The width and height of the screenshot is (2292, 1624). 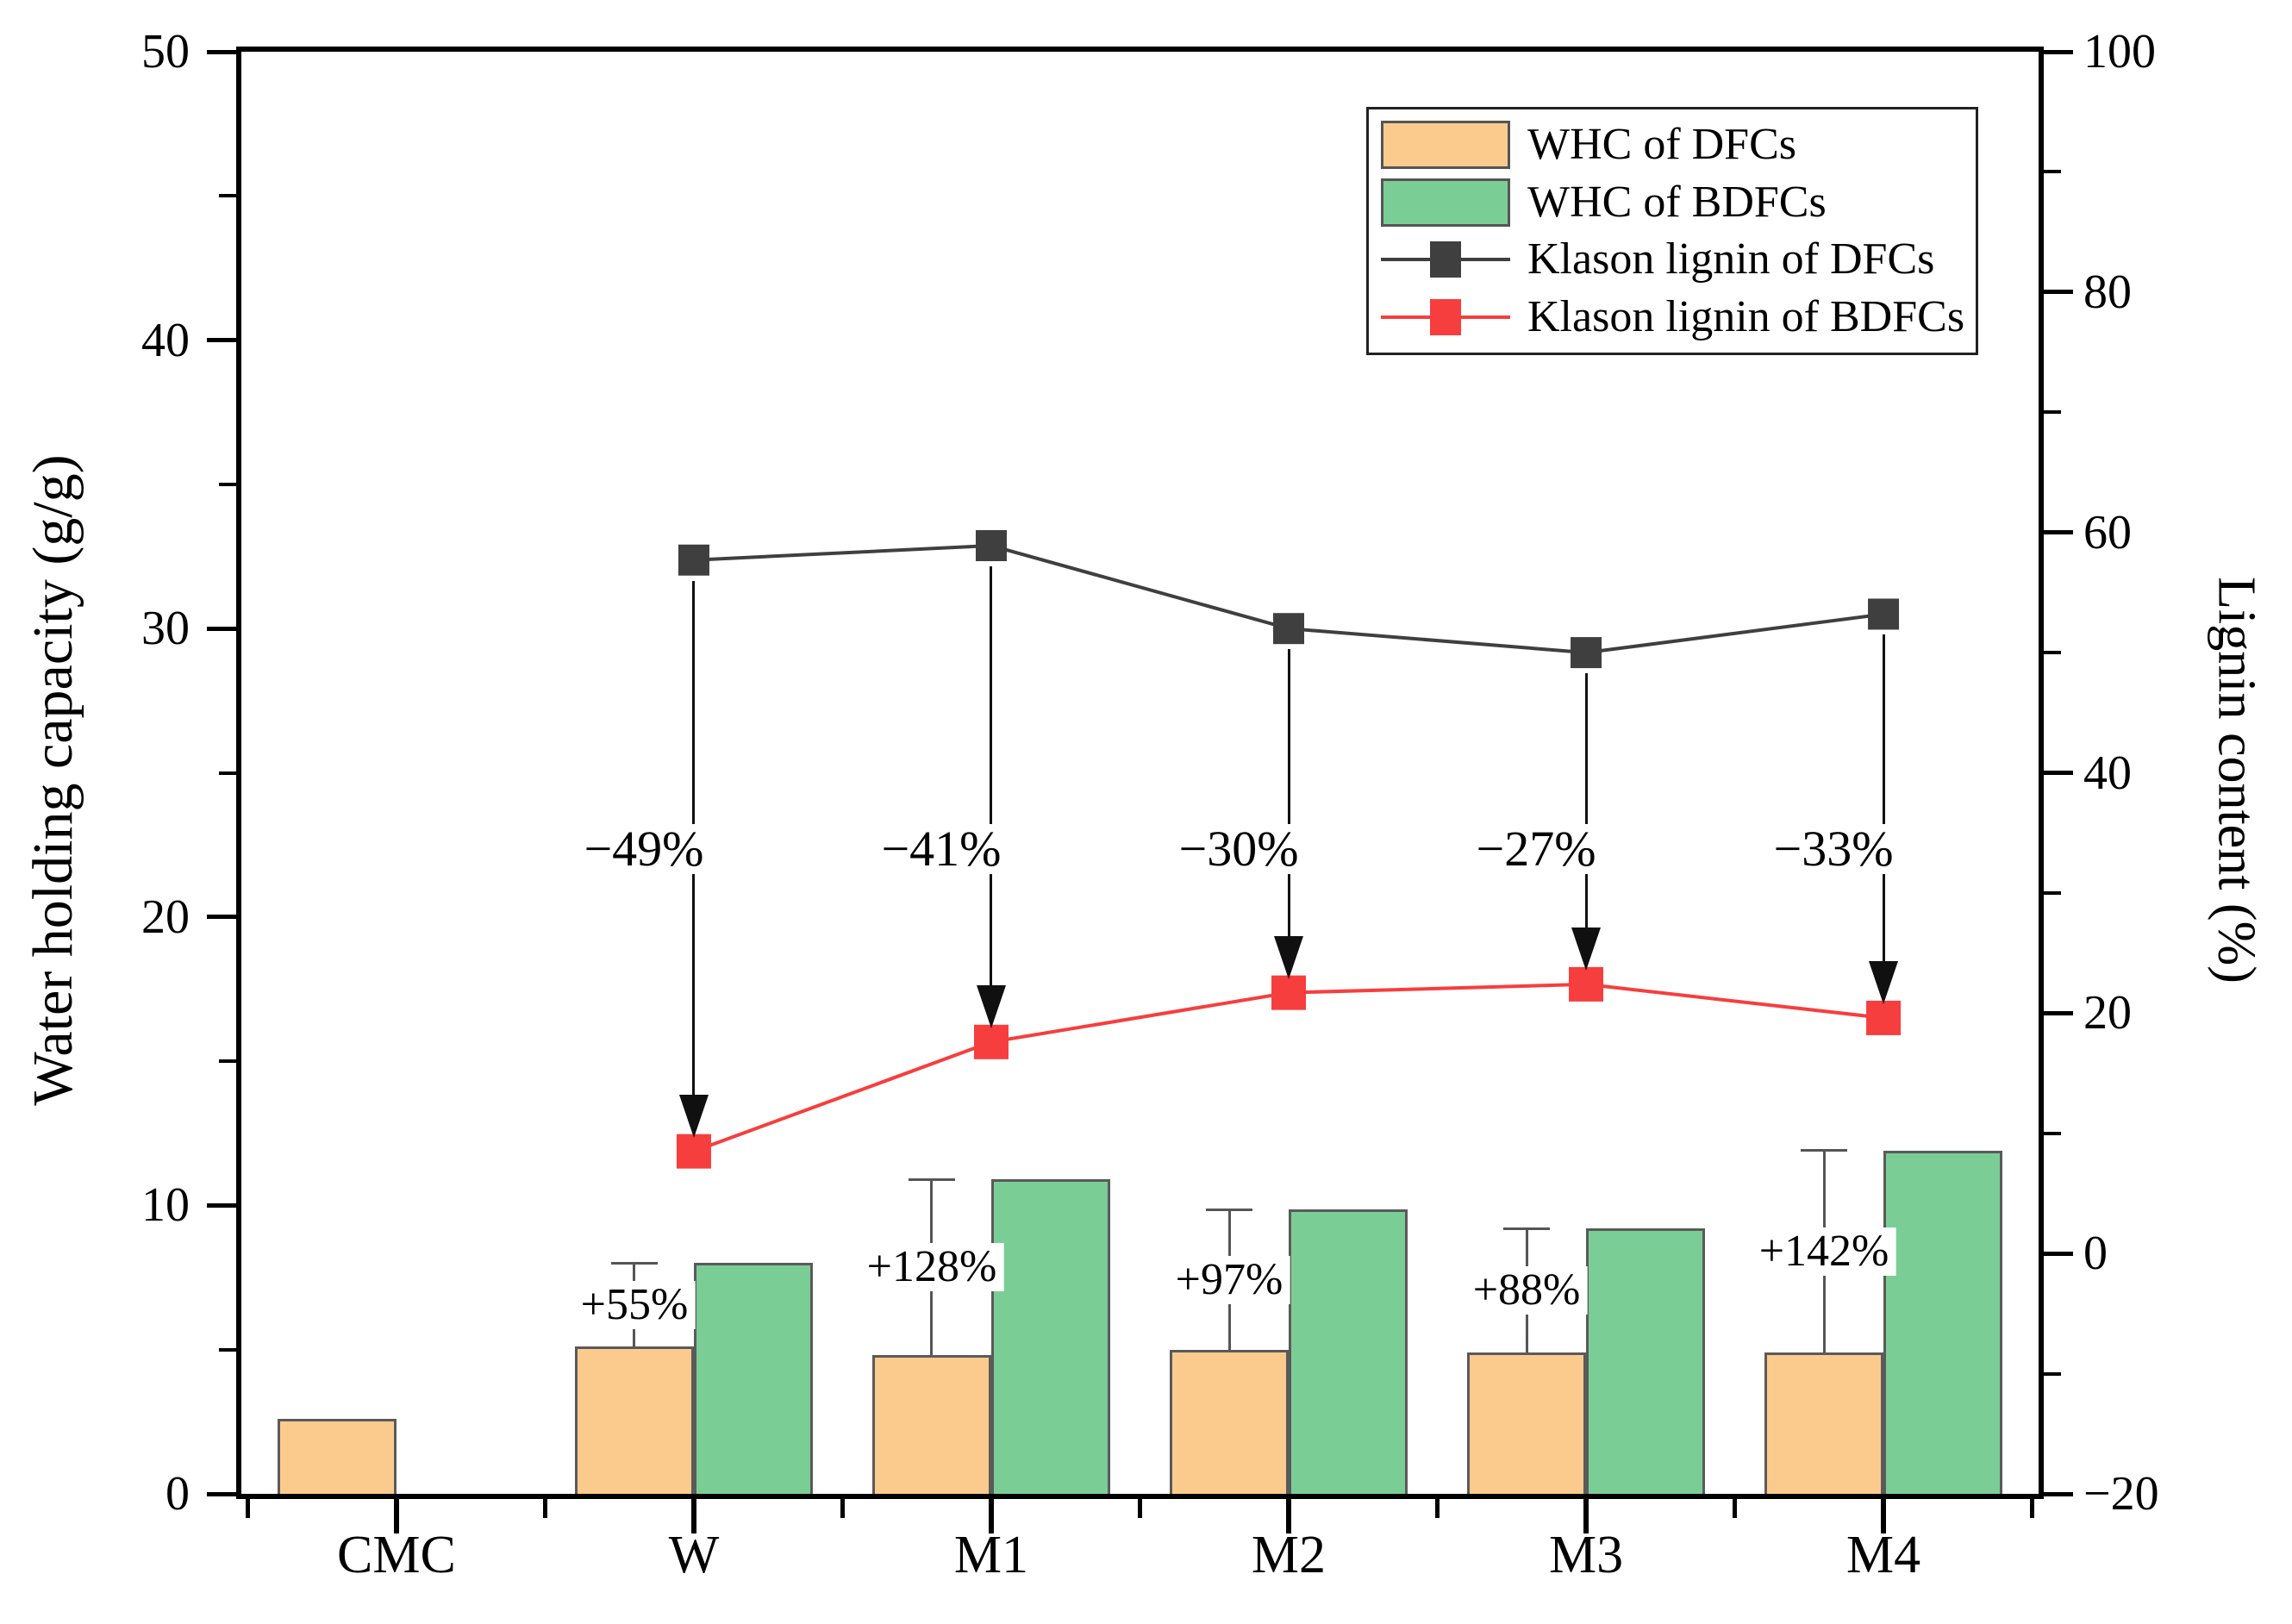 What do you see at coordinates (992, 777) in the screenshot?
I see `reduction-arrow-line-M1` at bounding box center [992, 777].